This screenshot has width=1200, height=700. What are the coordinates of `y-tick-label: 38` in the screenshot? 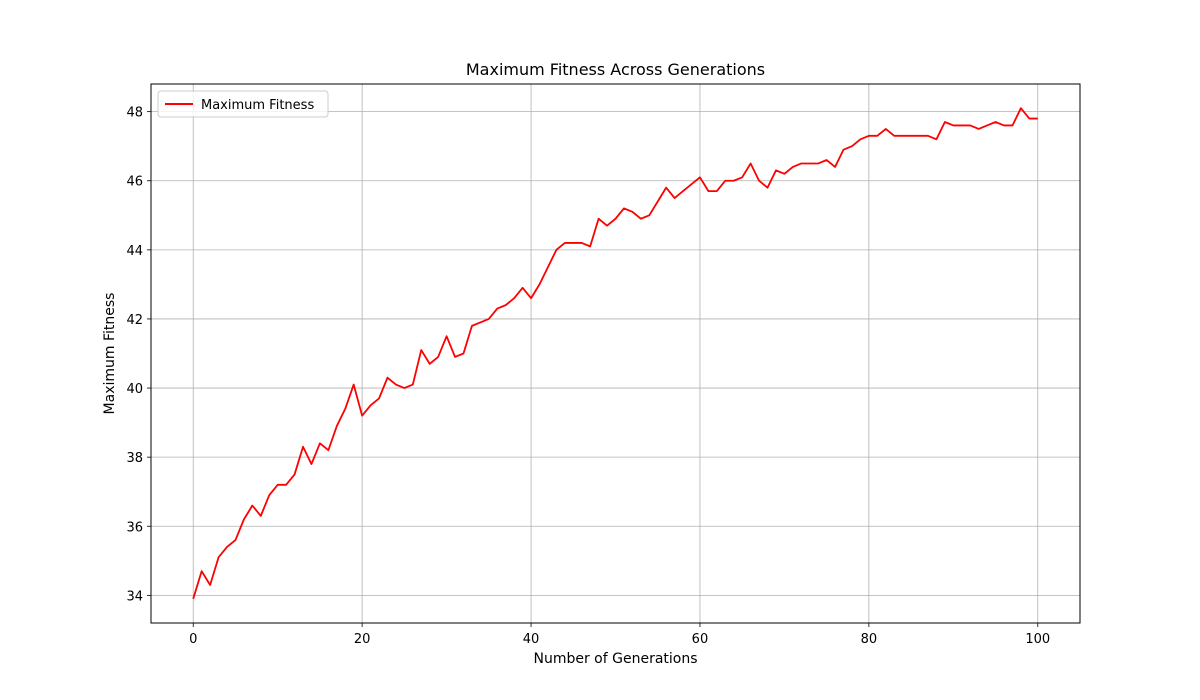 It's located at (134, 458).